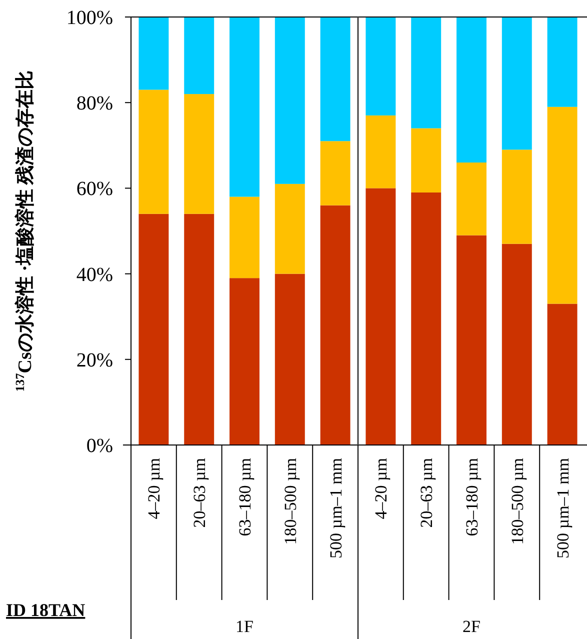  What do you see at coordinates (46, 610) in the screenshot?
I see `text: ID 18TAN` at bounding box center [46, 610].